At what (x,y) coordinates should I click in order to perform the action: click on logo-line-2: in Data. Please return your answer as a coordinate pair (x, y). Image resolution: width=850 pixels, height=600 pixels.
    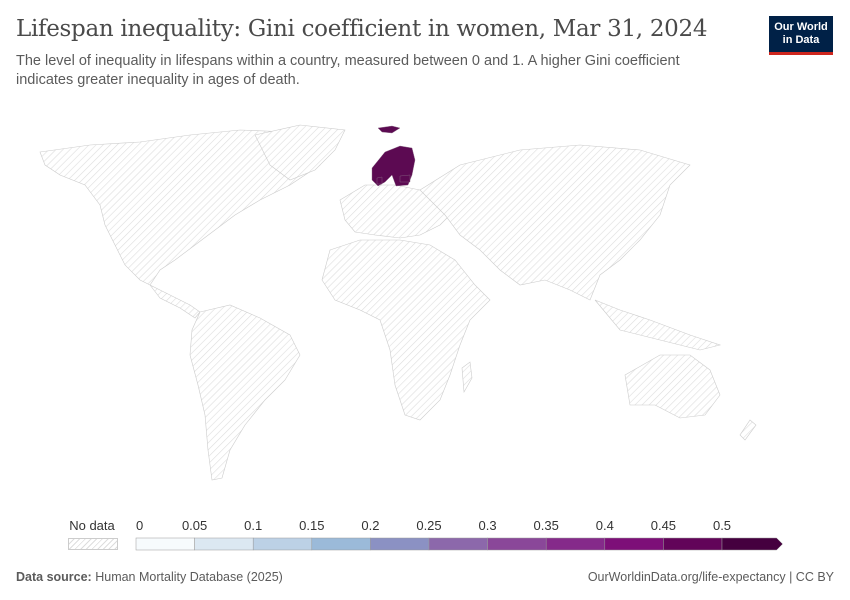
    Looking at the image, I should click on (801, 40).